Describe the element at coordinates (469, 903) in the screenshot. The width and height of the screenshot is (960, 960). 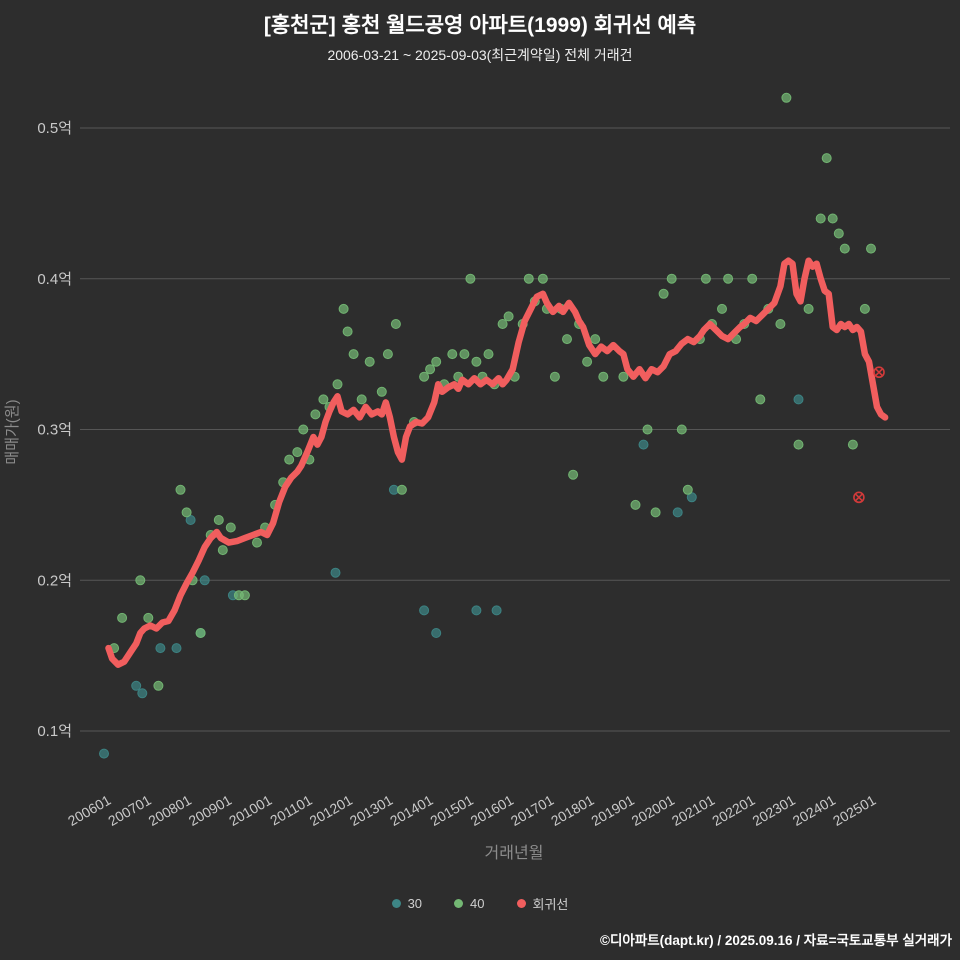
I see `legend-item-40: 40` at that location.